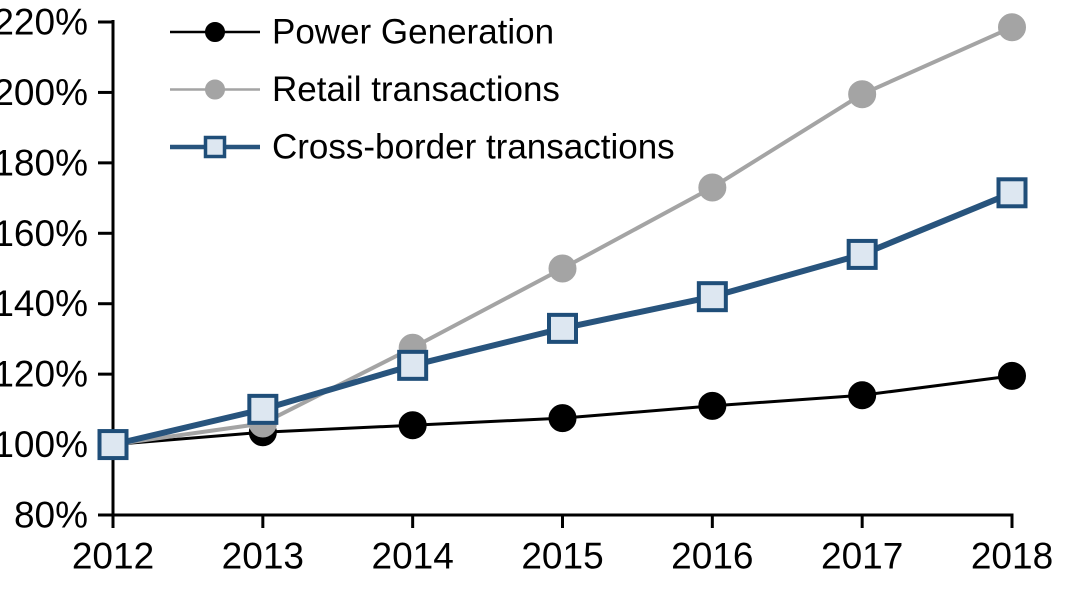 This screenshot has width=1076, height=590. I want to click on legend-item-cross-border-transactions: Cross-border transactions, so click(422, 147).